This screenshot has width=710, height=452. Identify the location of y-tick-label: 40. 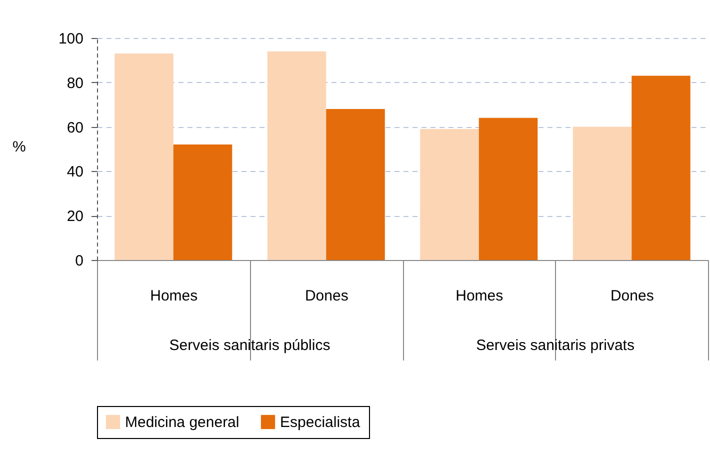
(75, 172).